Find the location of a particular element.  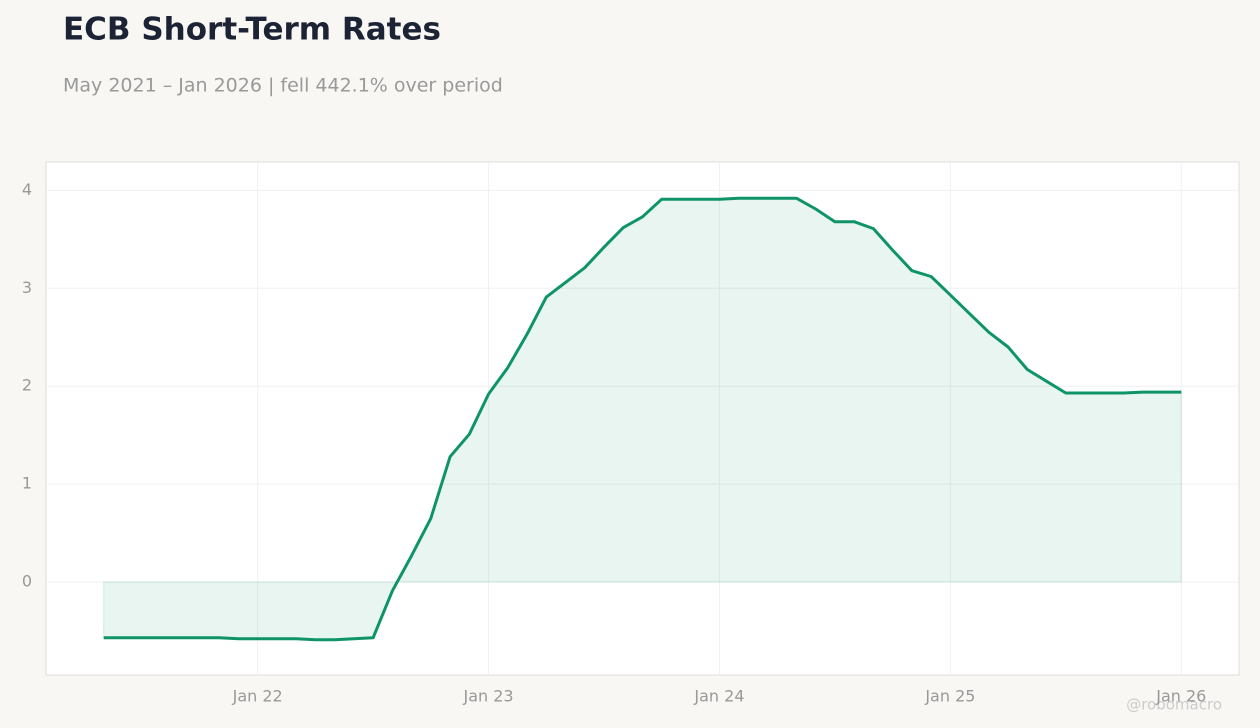

y-tick-label: 2 is located at coordinates (27, 385).